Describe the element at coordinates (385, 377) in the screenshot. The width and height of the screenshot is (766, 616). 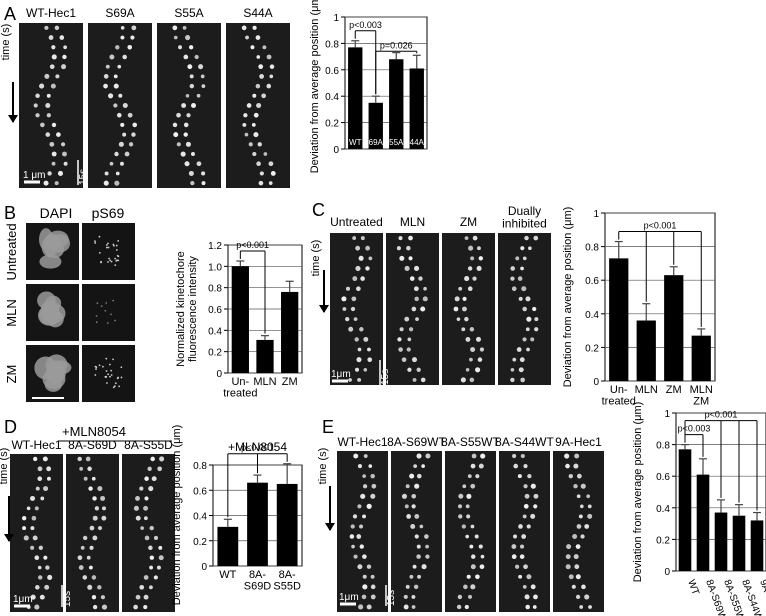
I see `scale-bar-time-label: 15s` at that location.